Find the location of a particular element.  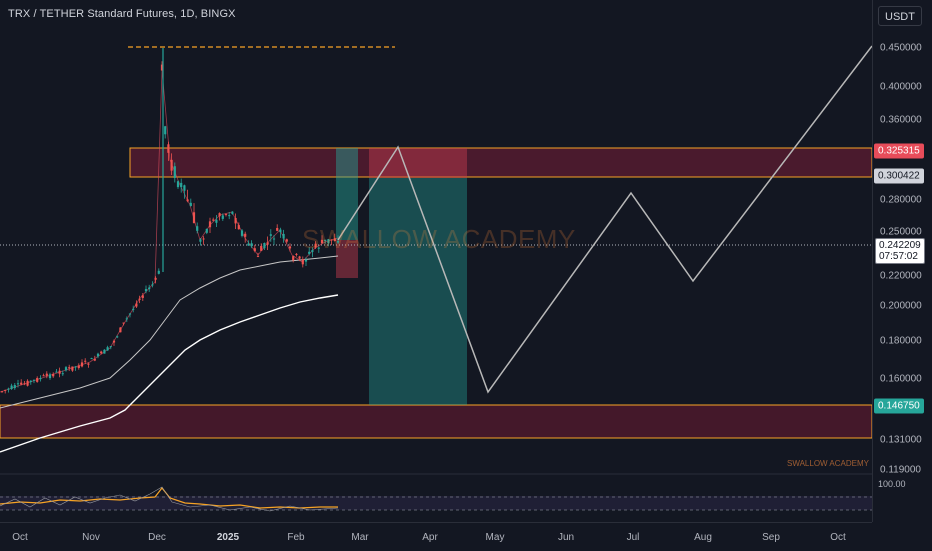

price-tick: 0.119000 is located at coordinates (900, 470).